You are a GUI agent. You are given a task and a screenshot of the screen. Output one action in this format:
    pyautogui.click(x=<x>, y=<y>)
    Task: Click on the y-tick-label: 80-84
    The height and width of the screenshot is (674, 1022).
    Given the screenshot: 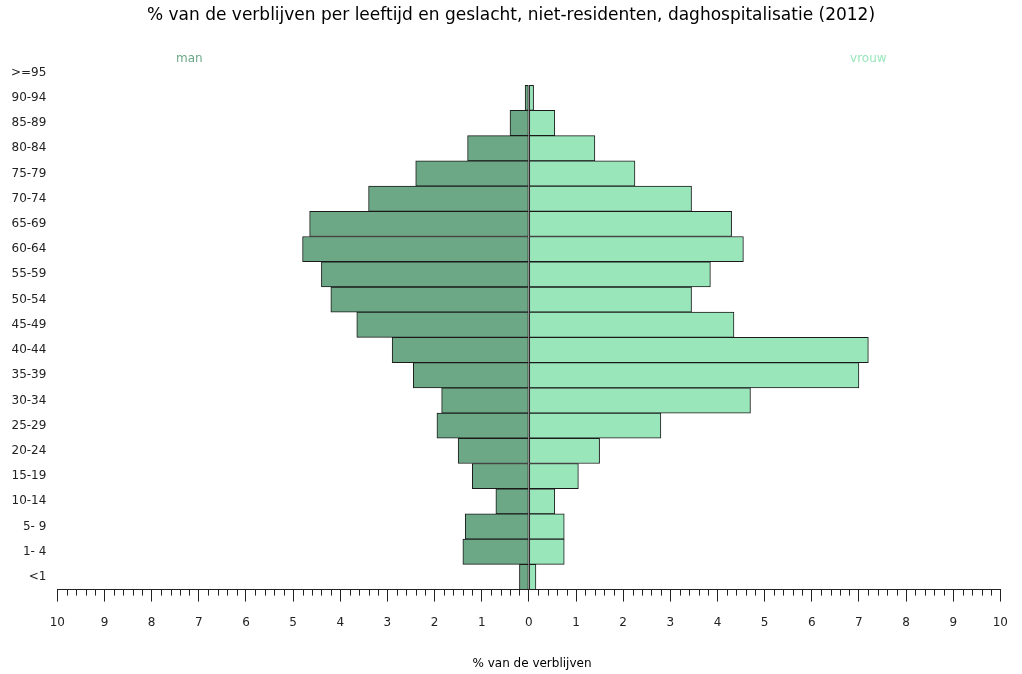 What is the action you would take?
    pyautogui.click(x=29, y=147)
    